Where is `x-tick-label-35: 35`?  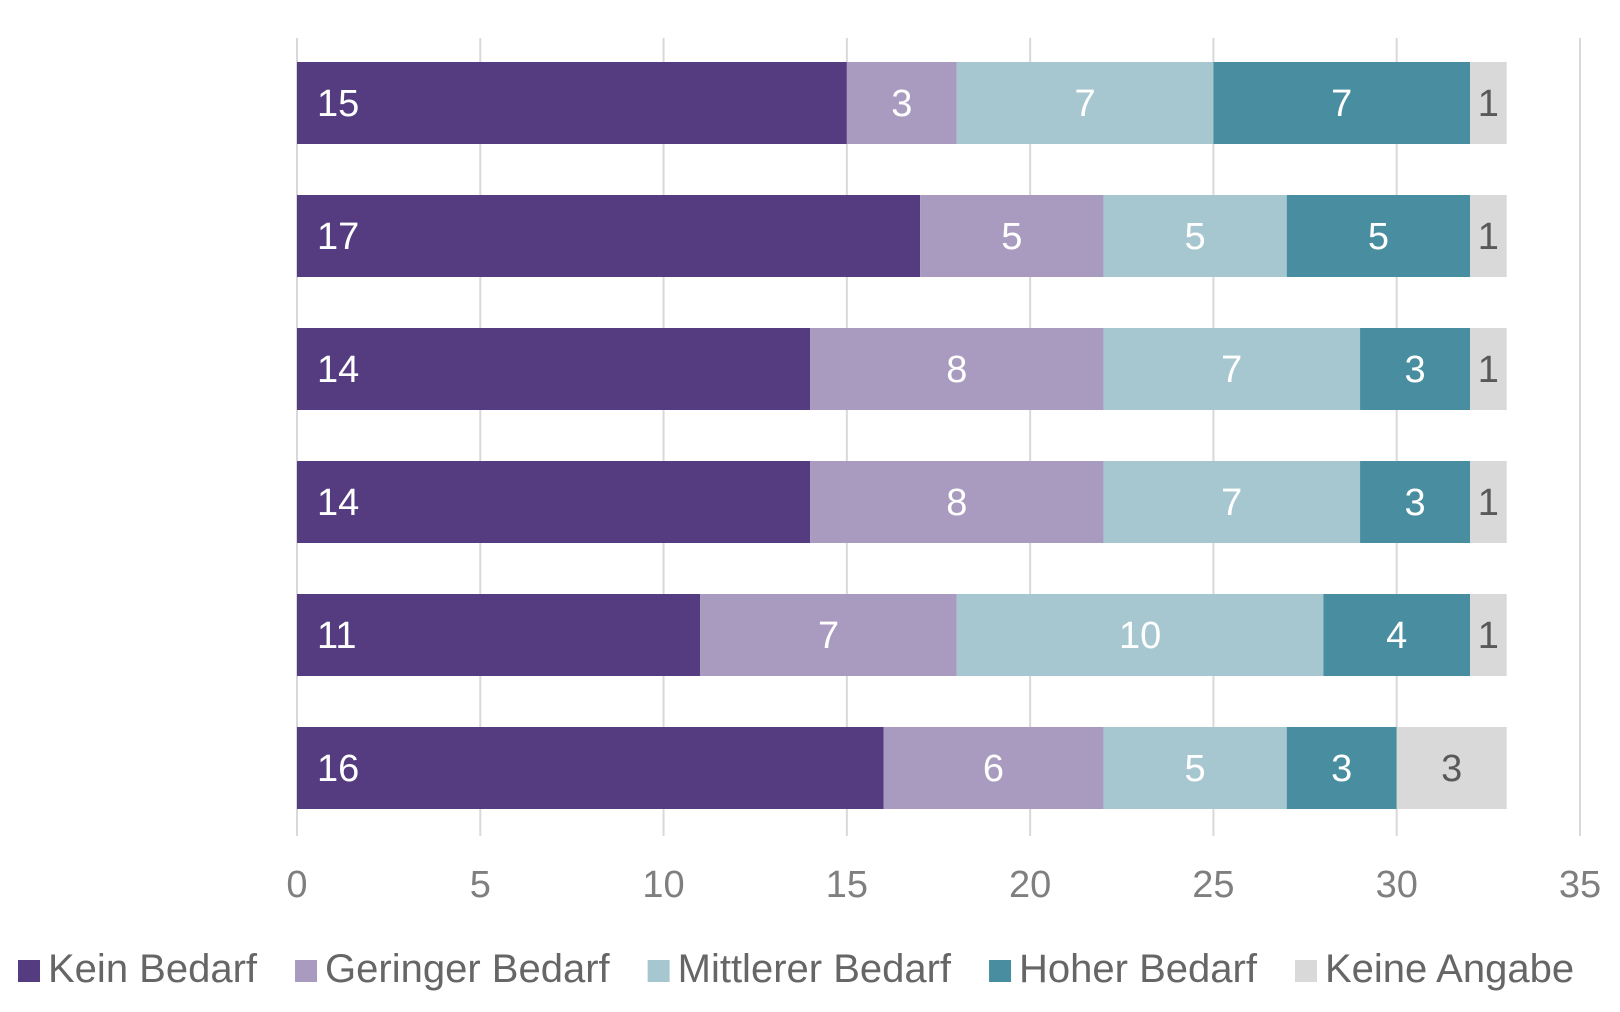 x-tick-label-35: 35 is located at coordinates (1580, 885).